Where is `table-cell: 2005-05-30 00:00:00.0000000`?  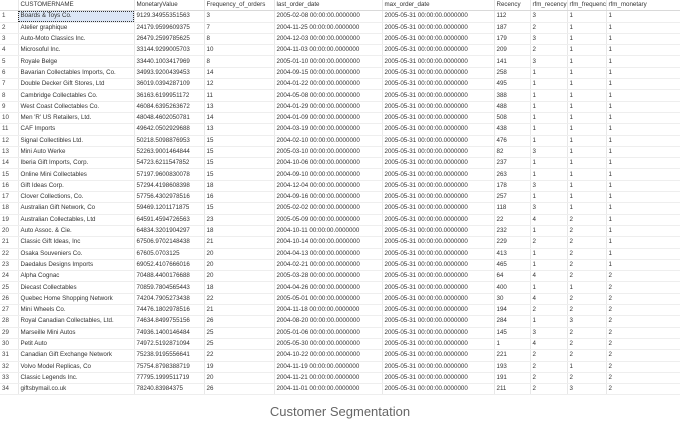
table-cell: 2005-05-30 00:00:00.0000000 is located at coordinates (328, 344).